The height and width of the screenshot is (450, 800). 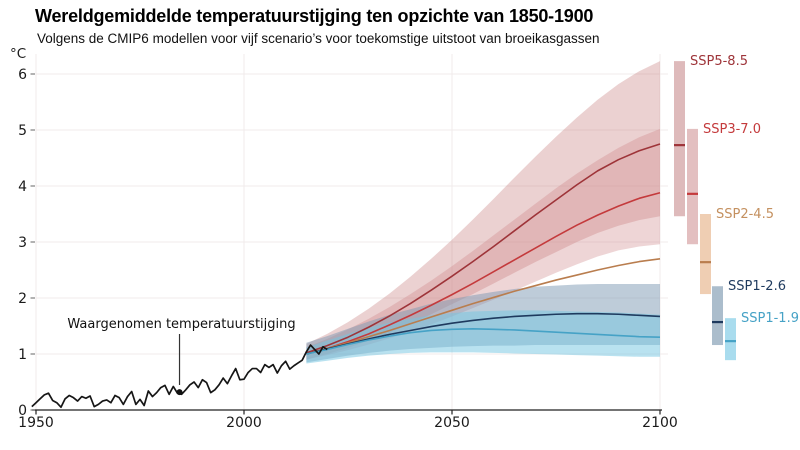 I want to click on y-tick-label: 4, so click(x=22, y=187).